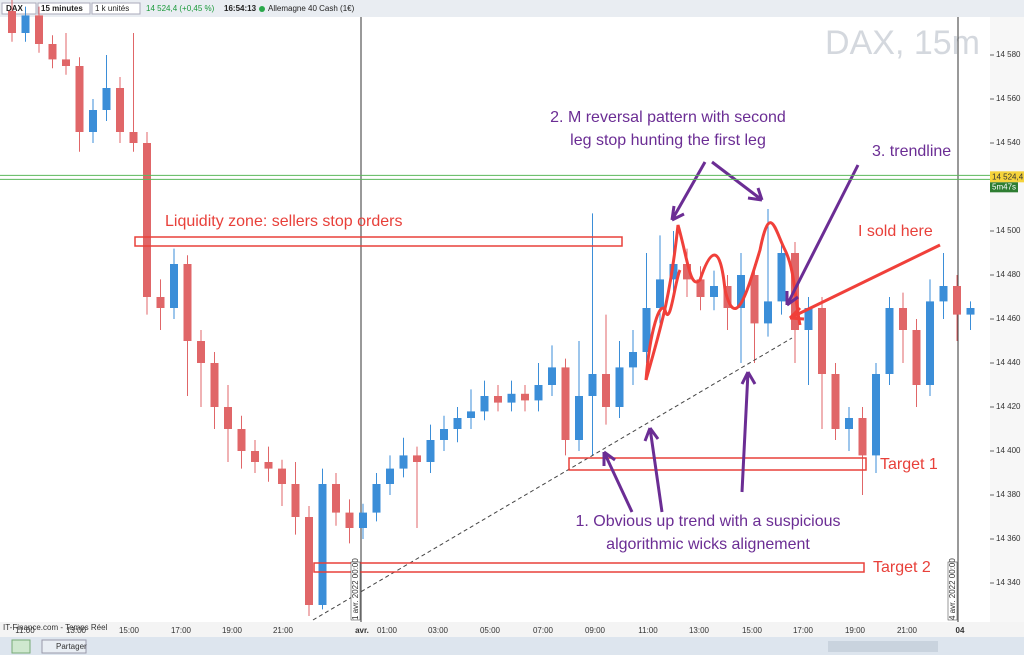 This screenshot has height=655, width=1024. Describe the element at coordinates (663, 325) in the screenshot. I see `m-pattern-drawing` at that location.